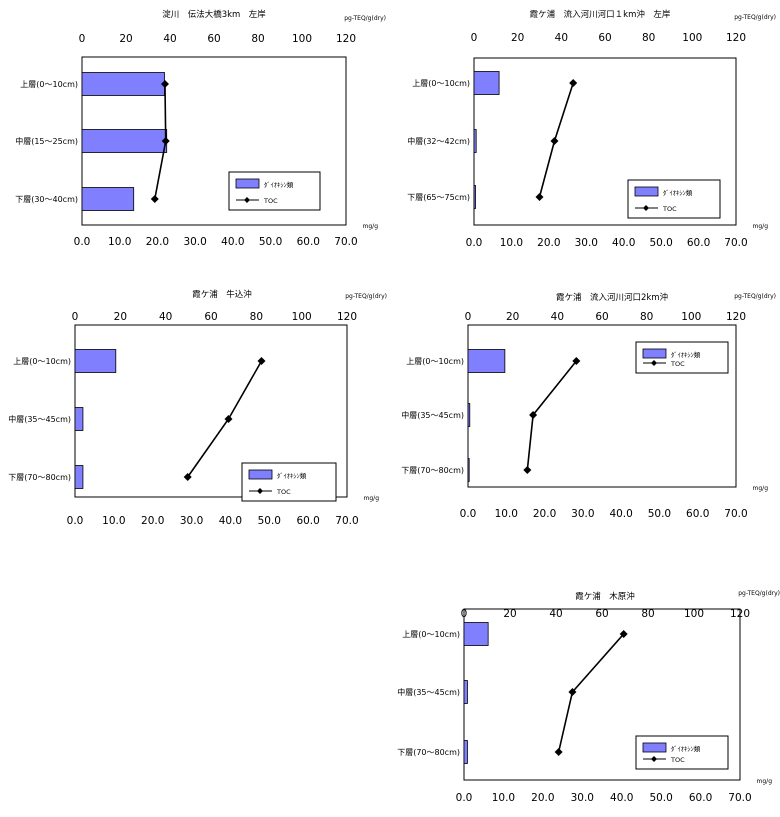 The image size is (780, 817). I want to click on category-label: 上層(0〜10cm), so click(49, 84).